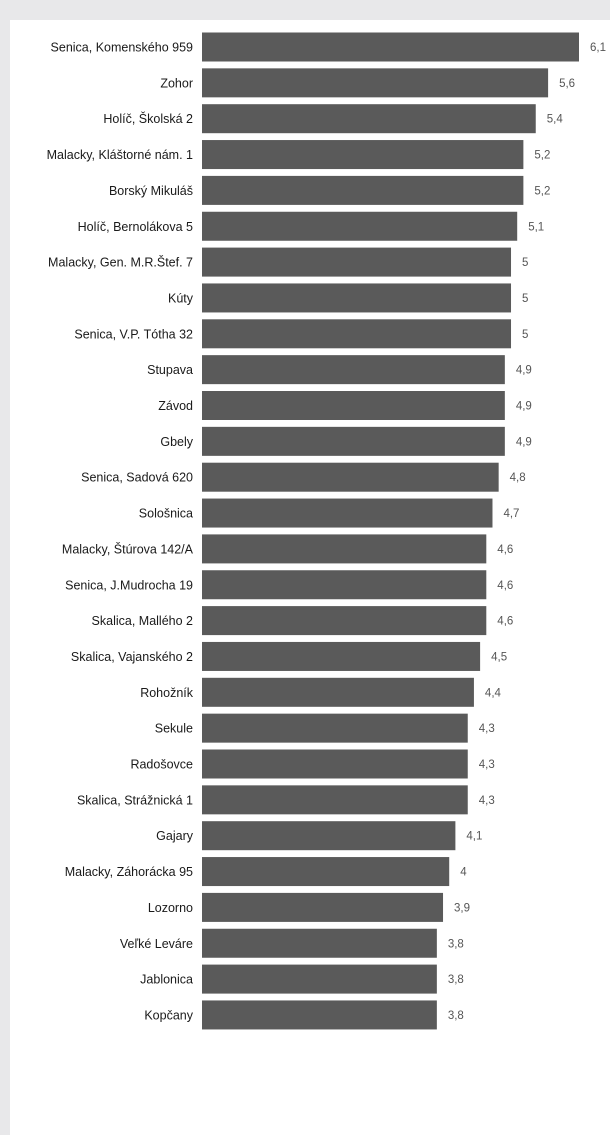 The width and height of the screenshot is (610, 1135). Describe the element at coordinates (135, 227) in the screenshot. I see `category-label: Holíč, Bernolákova 5` at that location.